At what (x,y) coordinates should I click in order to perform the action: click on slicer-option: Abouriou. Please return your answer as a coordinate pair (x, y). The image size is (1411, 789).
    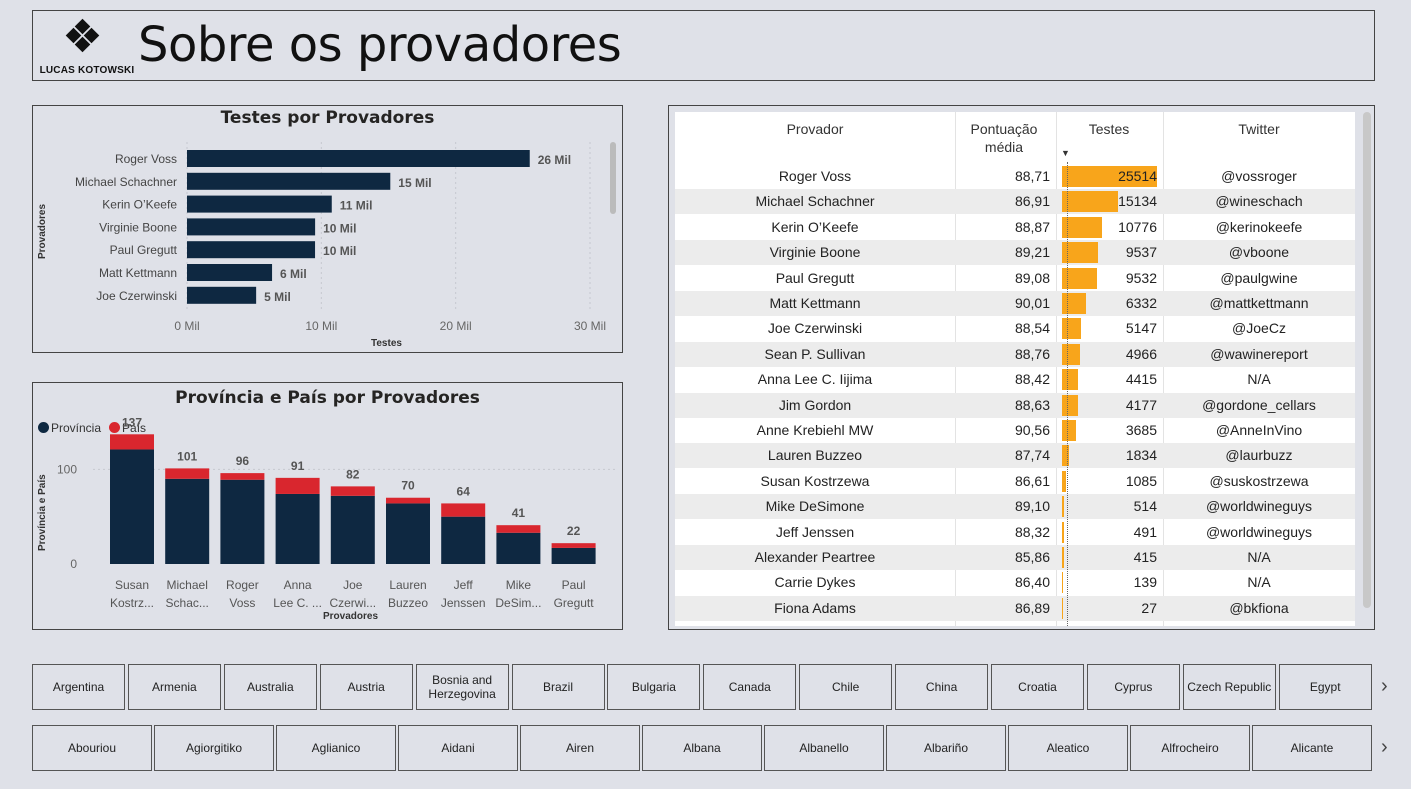
    Looking at the image, I should click on (92, 748).